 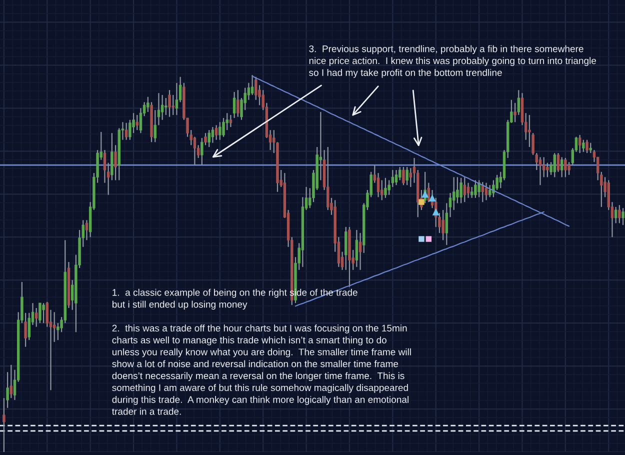 I want to click on annotation: 3. Previous support, trendline, probably a fib in there somewhere nice price action. I knew this was probably going to turn into triangle so I had my take profit on the bottom trendline, so click(x=452, y=61).